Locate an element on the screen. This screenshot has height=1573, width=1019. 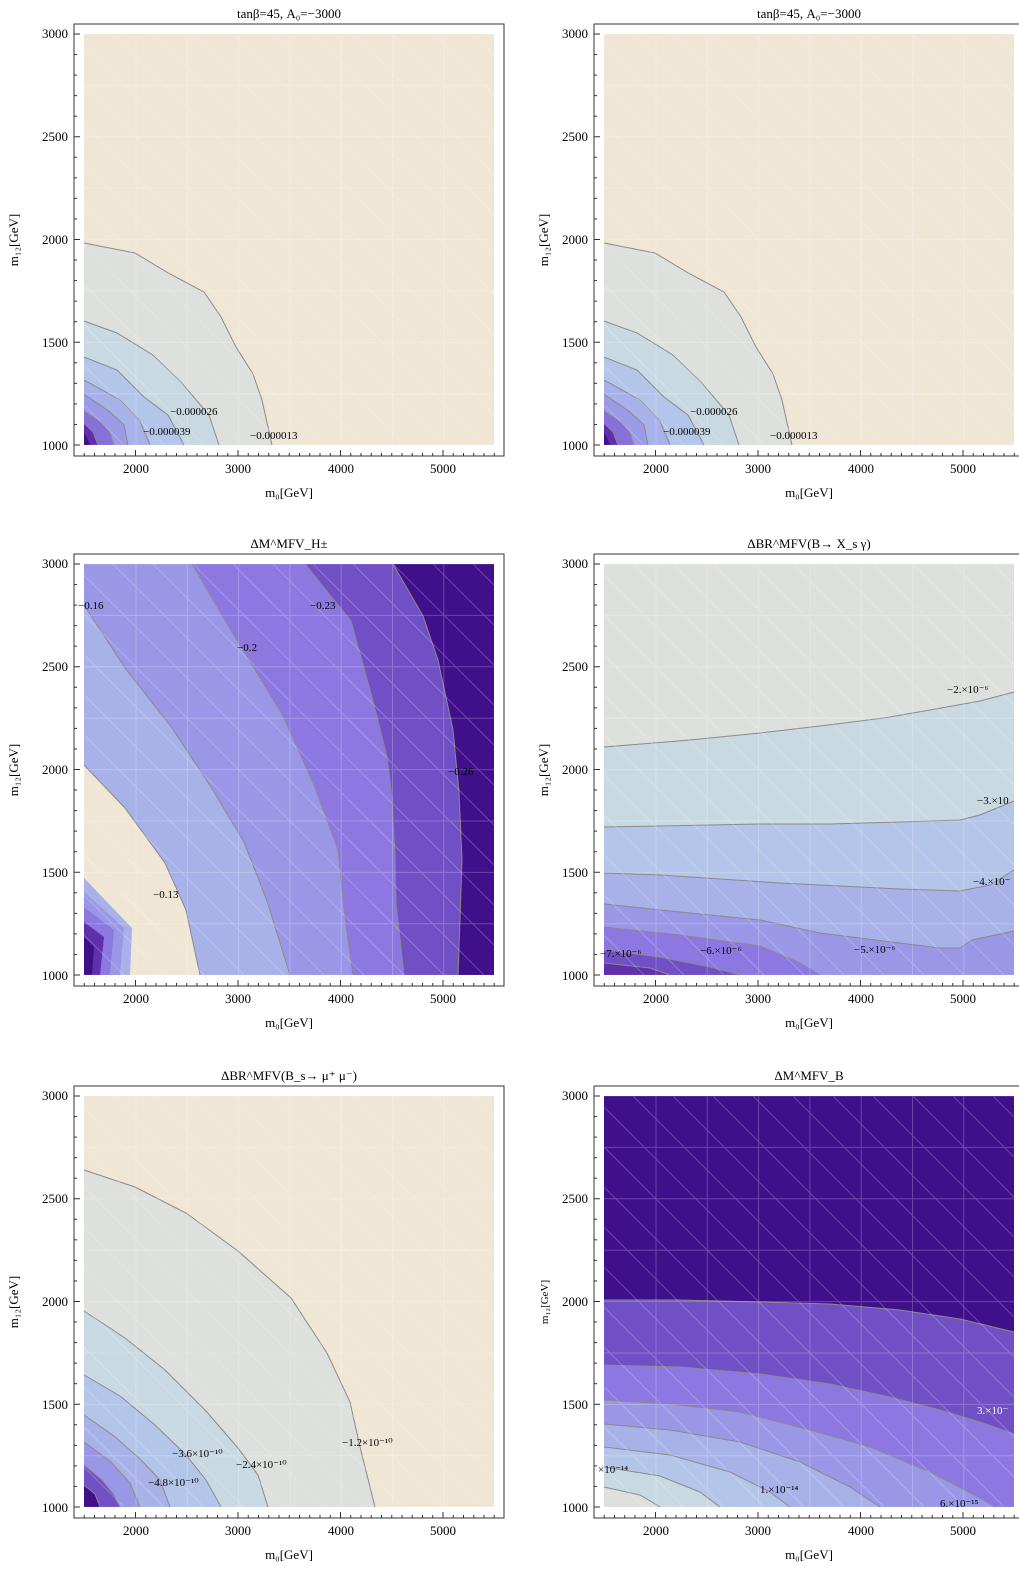
panel-1-overlay is located at coordinates (289, 239).